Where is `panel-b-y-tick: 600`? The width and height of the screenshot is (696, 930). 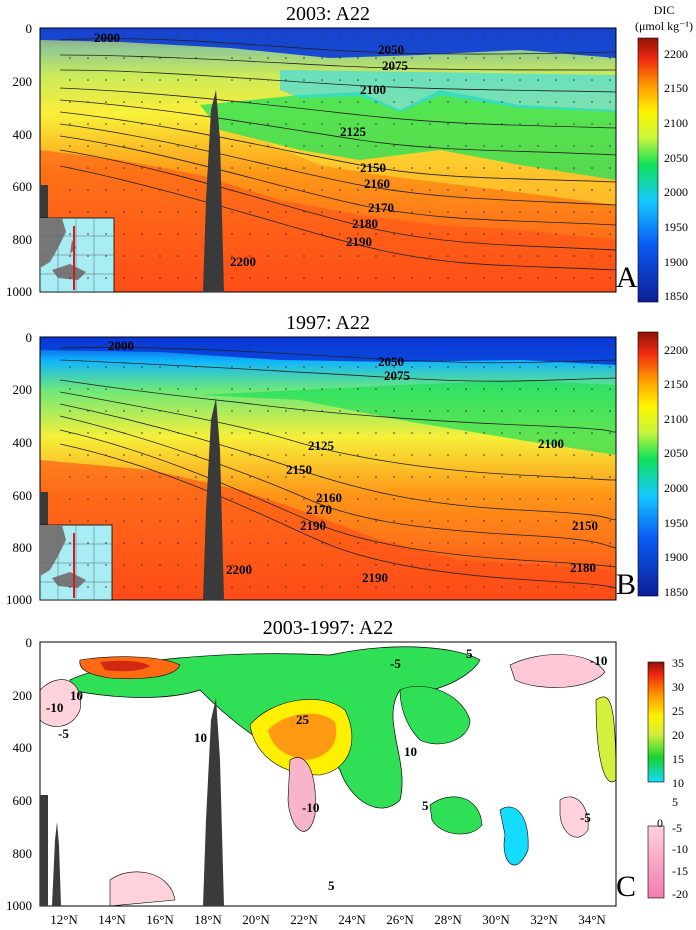
panel-b-y-tick: 600 is located at coordinates (23, 495).